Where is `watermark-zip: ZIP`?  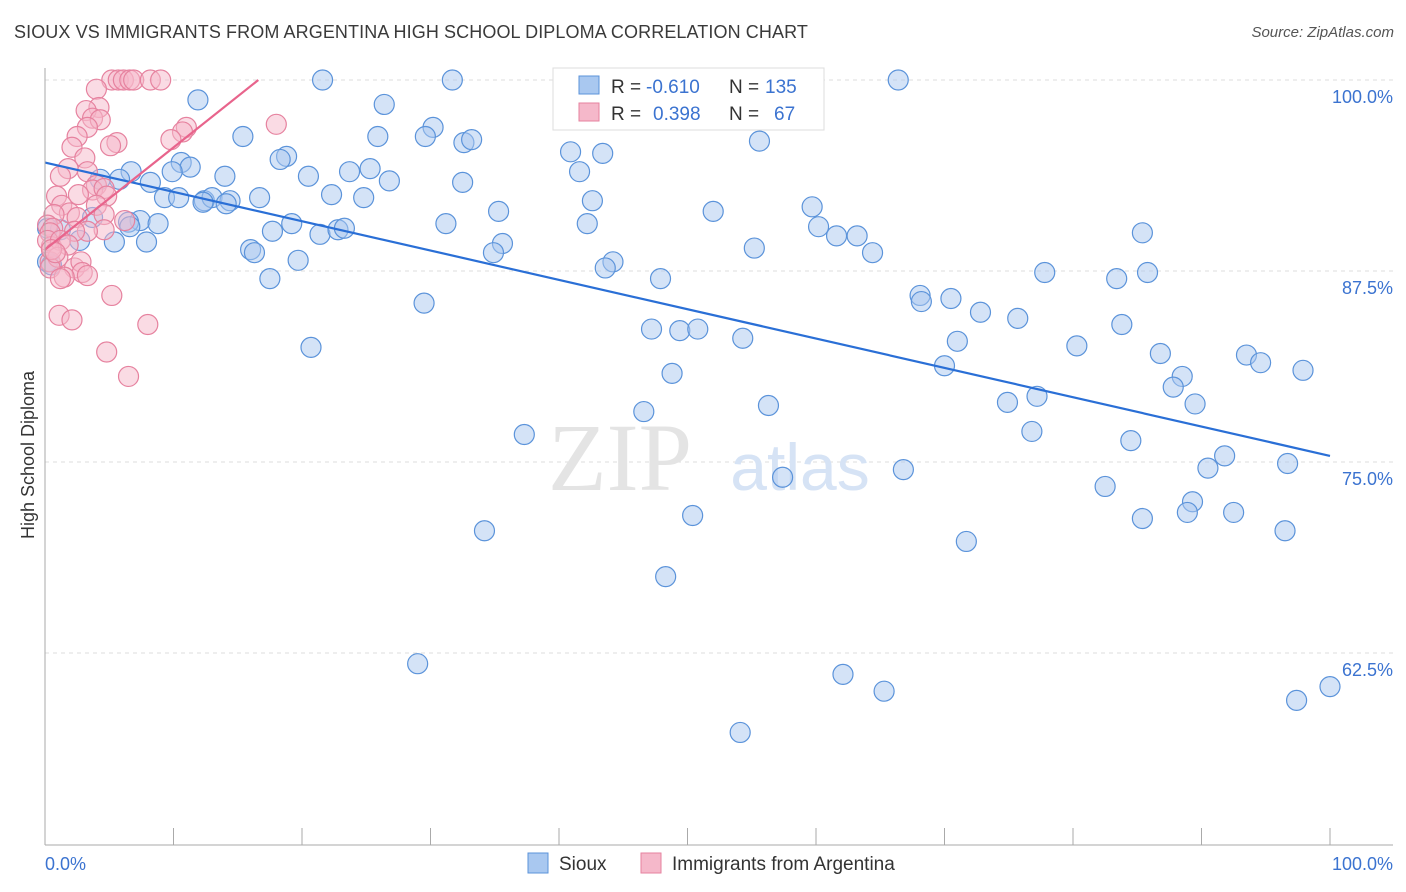
watermark-zip: ZIP is located at coordinates (620, 457).